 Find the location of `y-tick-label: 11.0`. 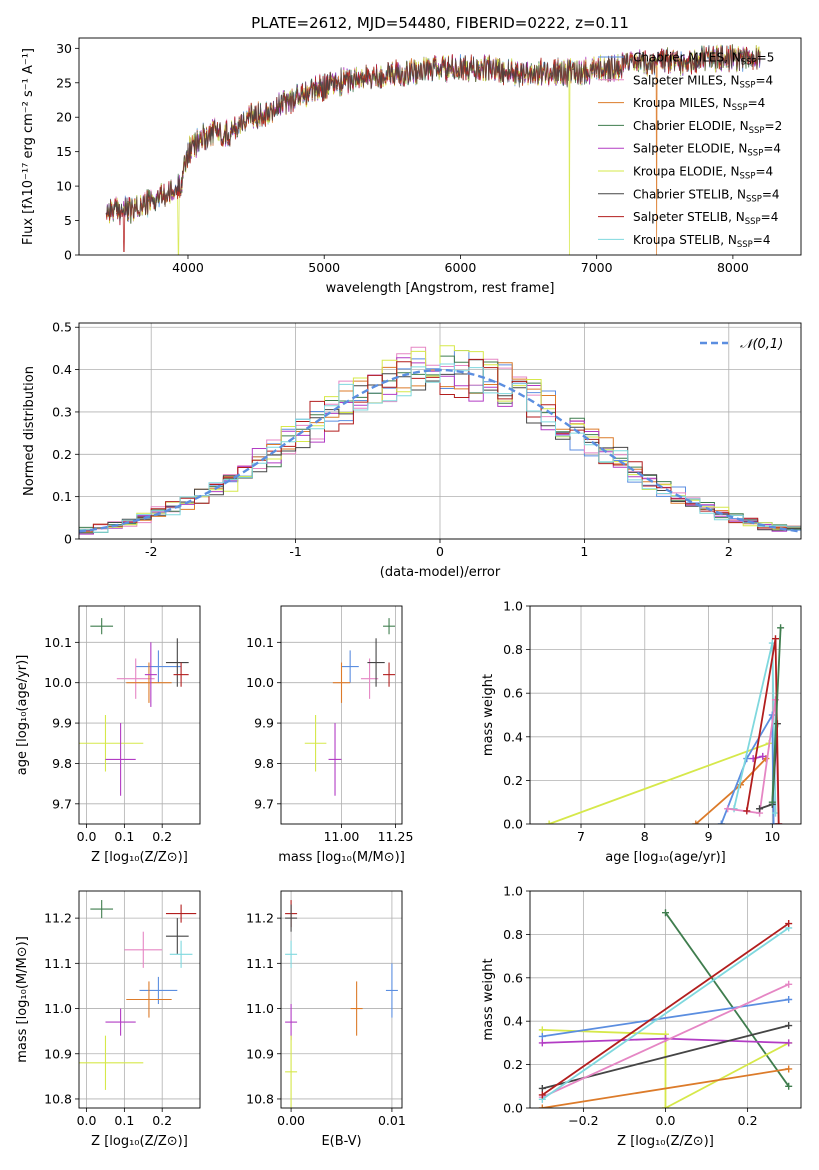

y-tick-label: 11.0 is located at coordinates (260, 1008).